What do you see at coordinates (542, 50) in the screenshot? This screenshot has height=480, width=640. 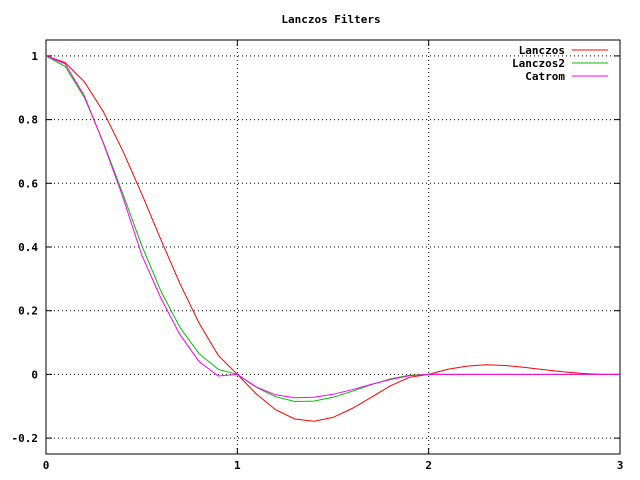 I see `legend-label: Lanczos` at bounding box center [542, 50].